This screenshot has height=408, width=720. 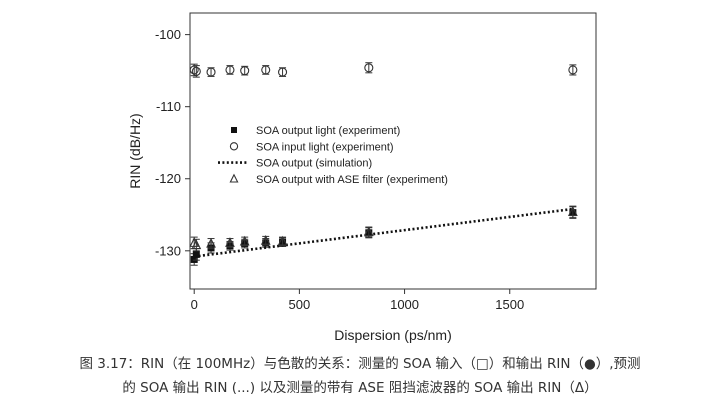 What do you see at coordinates (168, 34) in the screenshot?
I see `y-tick-label: -100` at bounding box center [168, 34].